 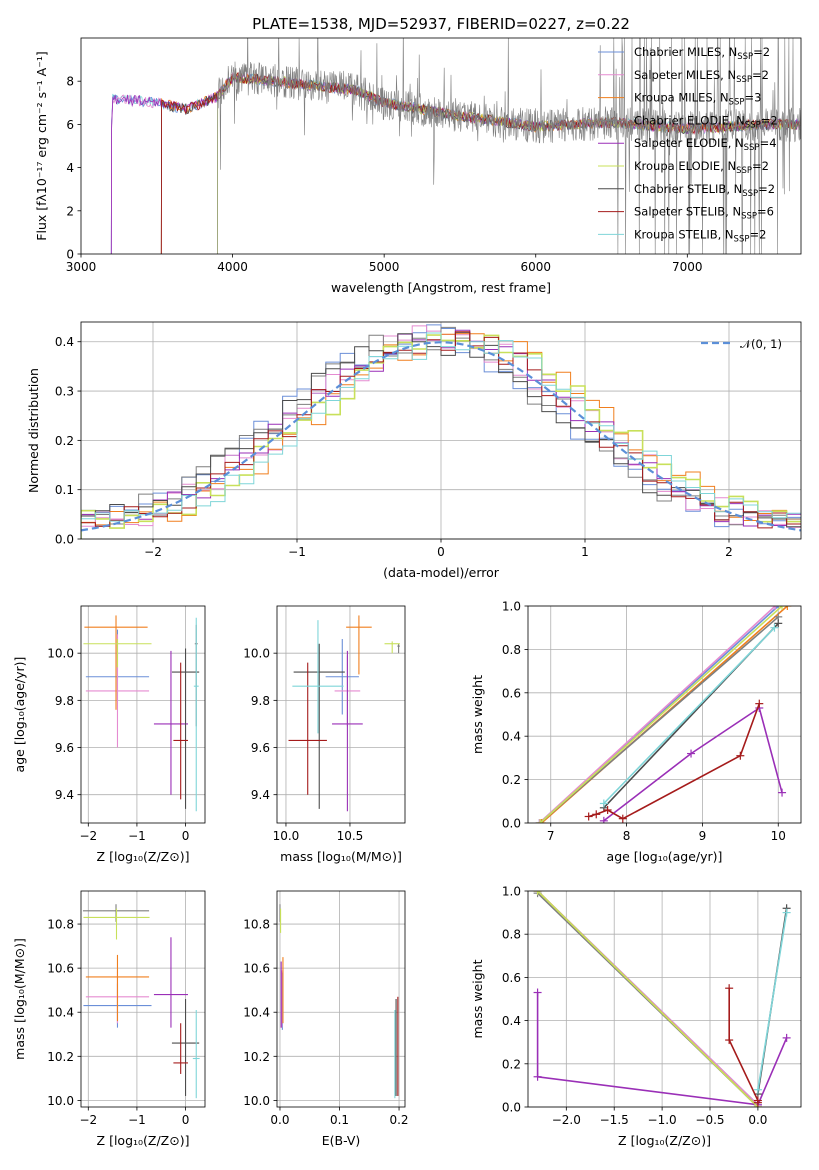 What do you see at coordinates (511, 650) in the screenshot?
I see `y-tick-label: 0.8` at bounding box center [511, 650].